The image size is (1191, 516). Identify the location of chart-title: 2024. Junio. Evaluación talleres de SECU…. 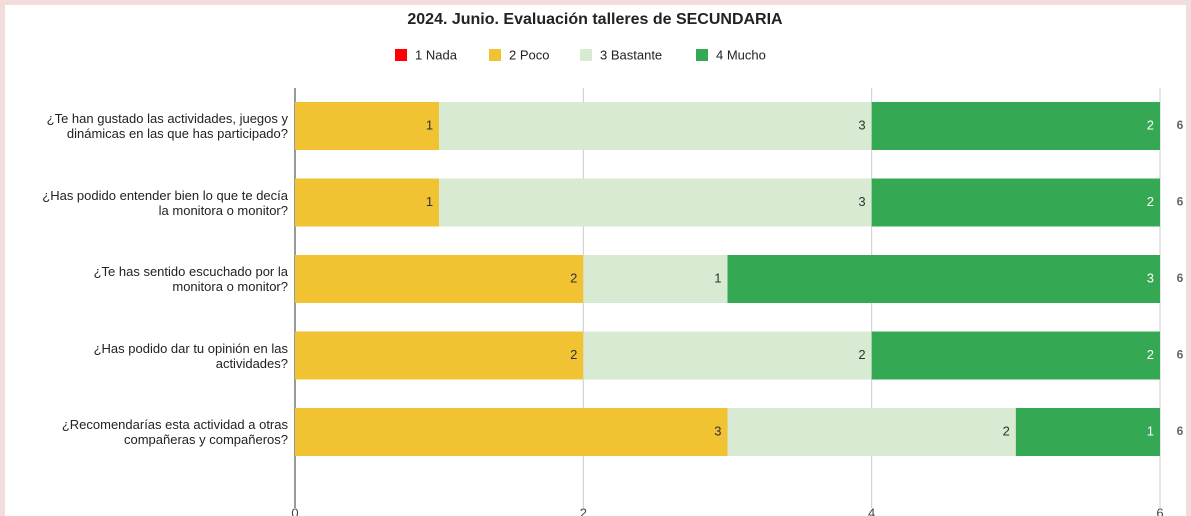
(595, 19).